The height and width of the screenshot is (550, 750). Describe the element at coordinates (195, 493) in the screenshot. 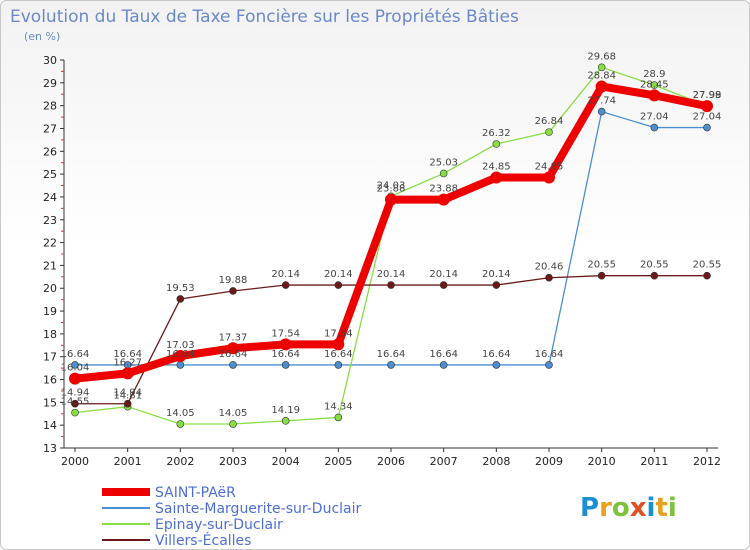

I see `legend-label: SAINT-PAëR` at that location.